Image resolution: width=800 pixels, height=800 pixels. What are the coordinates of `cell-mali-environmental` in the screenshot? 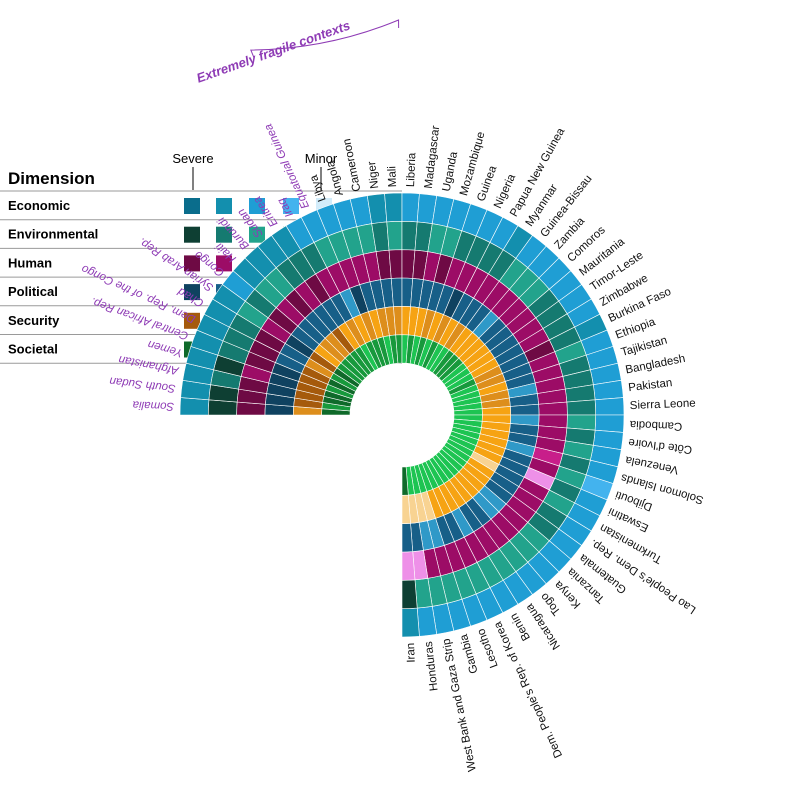 It's located at (394, 236).